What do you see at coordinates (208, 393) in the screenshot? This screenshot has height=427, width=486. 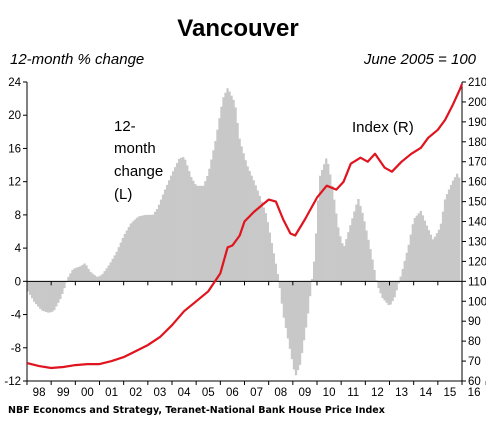 I see `x-tick-label: 05` at bounding box center [208, 393].